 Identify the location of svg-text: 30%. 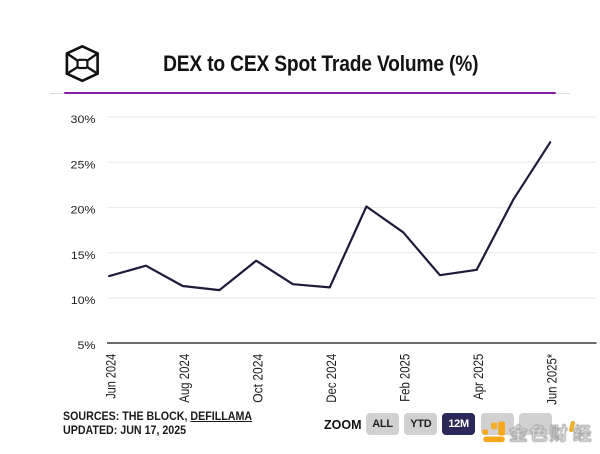
(83, 120).